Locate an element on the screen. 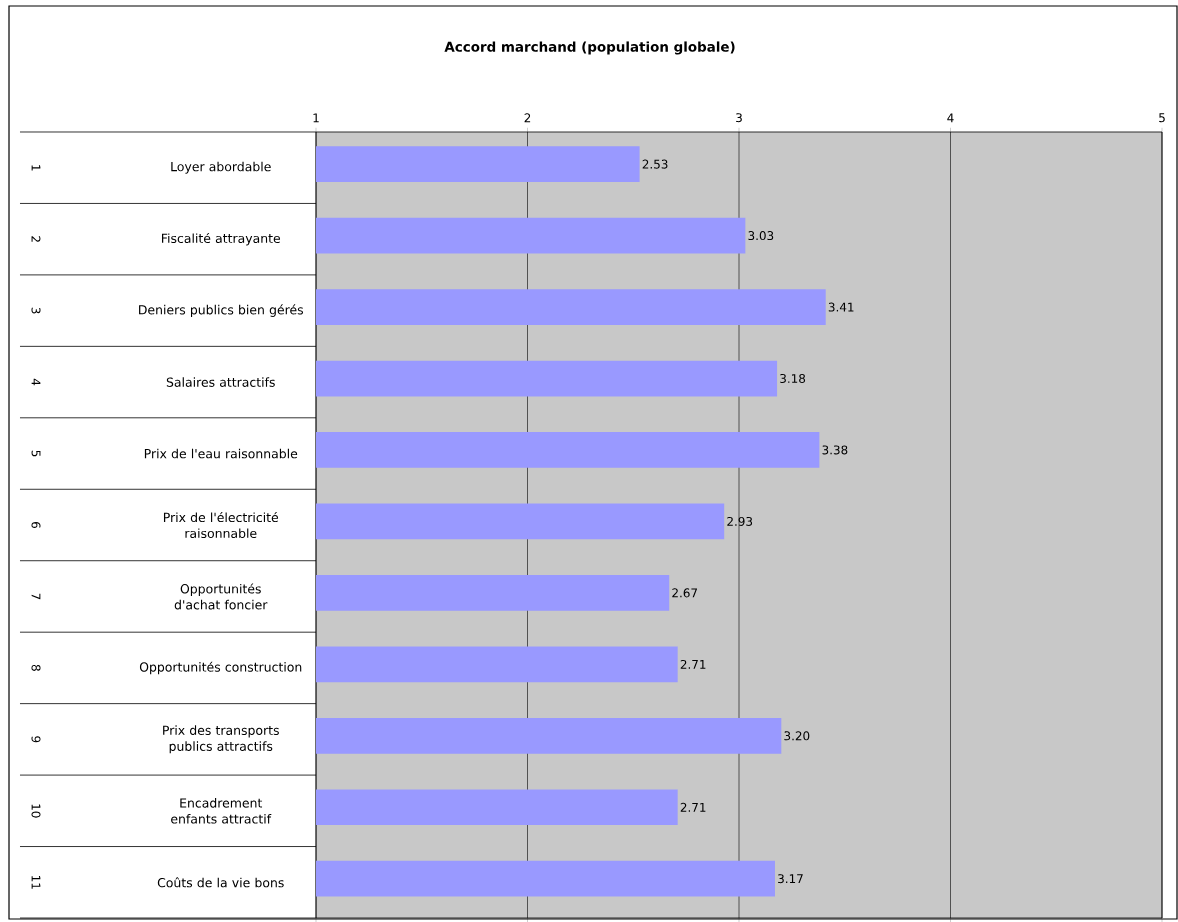 This screenshot has width=1178, height=922. x-tick-label: 2 is located at coordinates (527, 118).